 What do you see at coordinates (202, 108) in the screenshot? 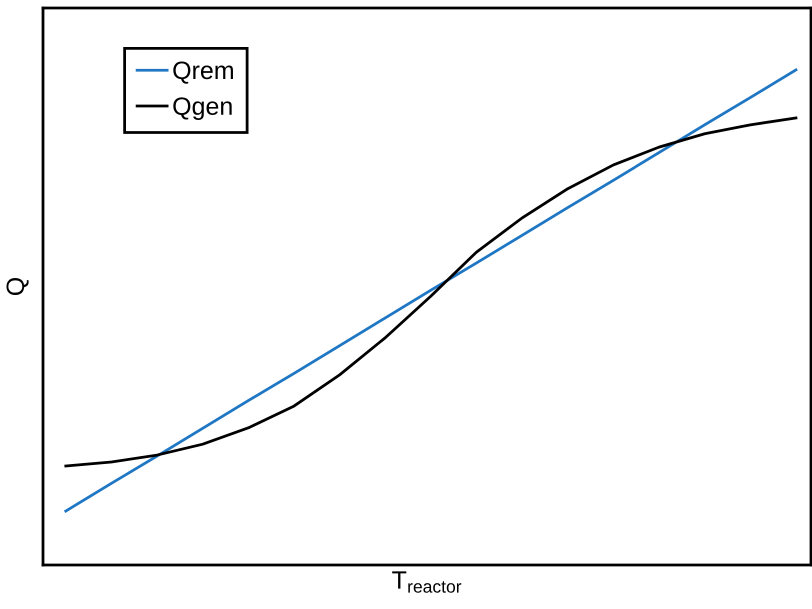
I see `legend-label: Qgen` at bounding box center [202, 108].